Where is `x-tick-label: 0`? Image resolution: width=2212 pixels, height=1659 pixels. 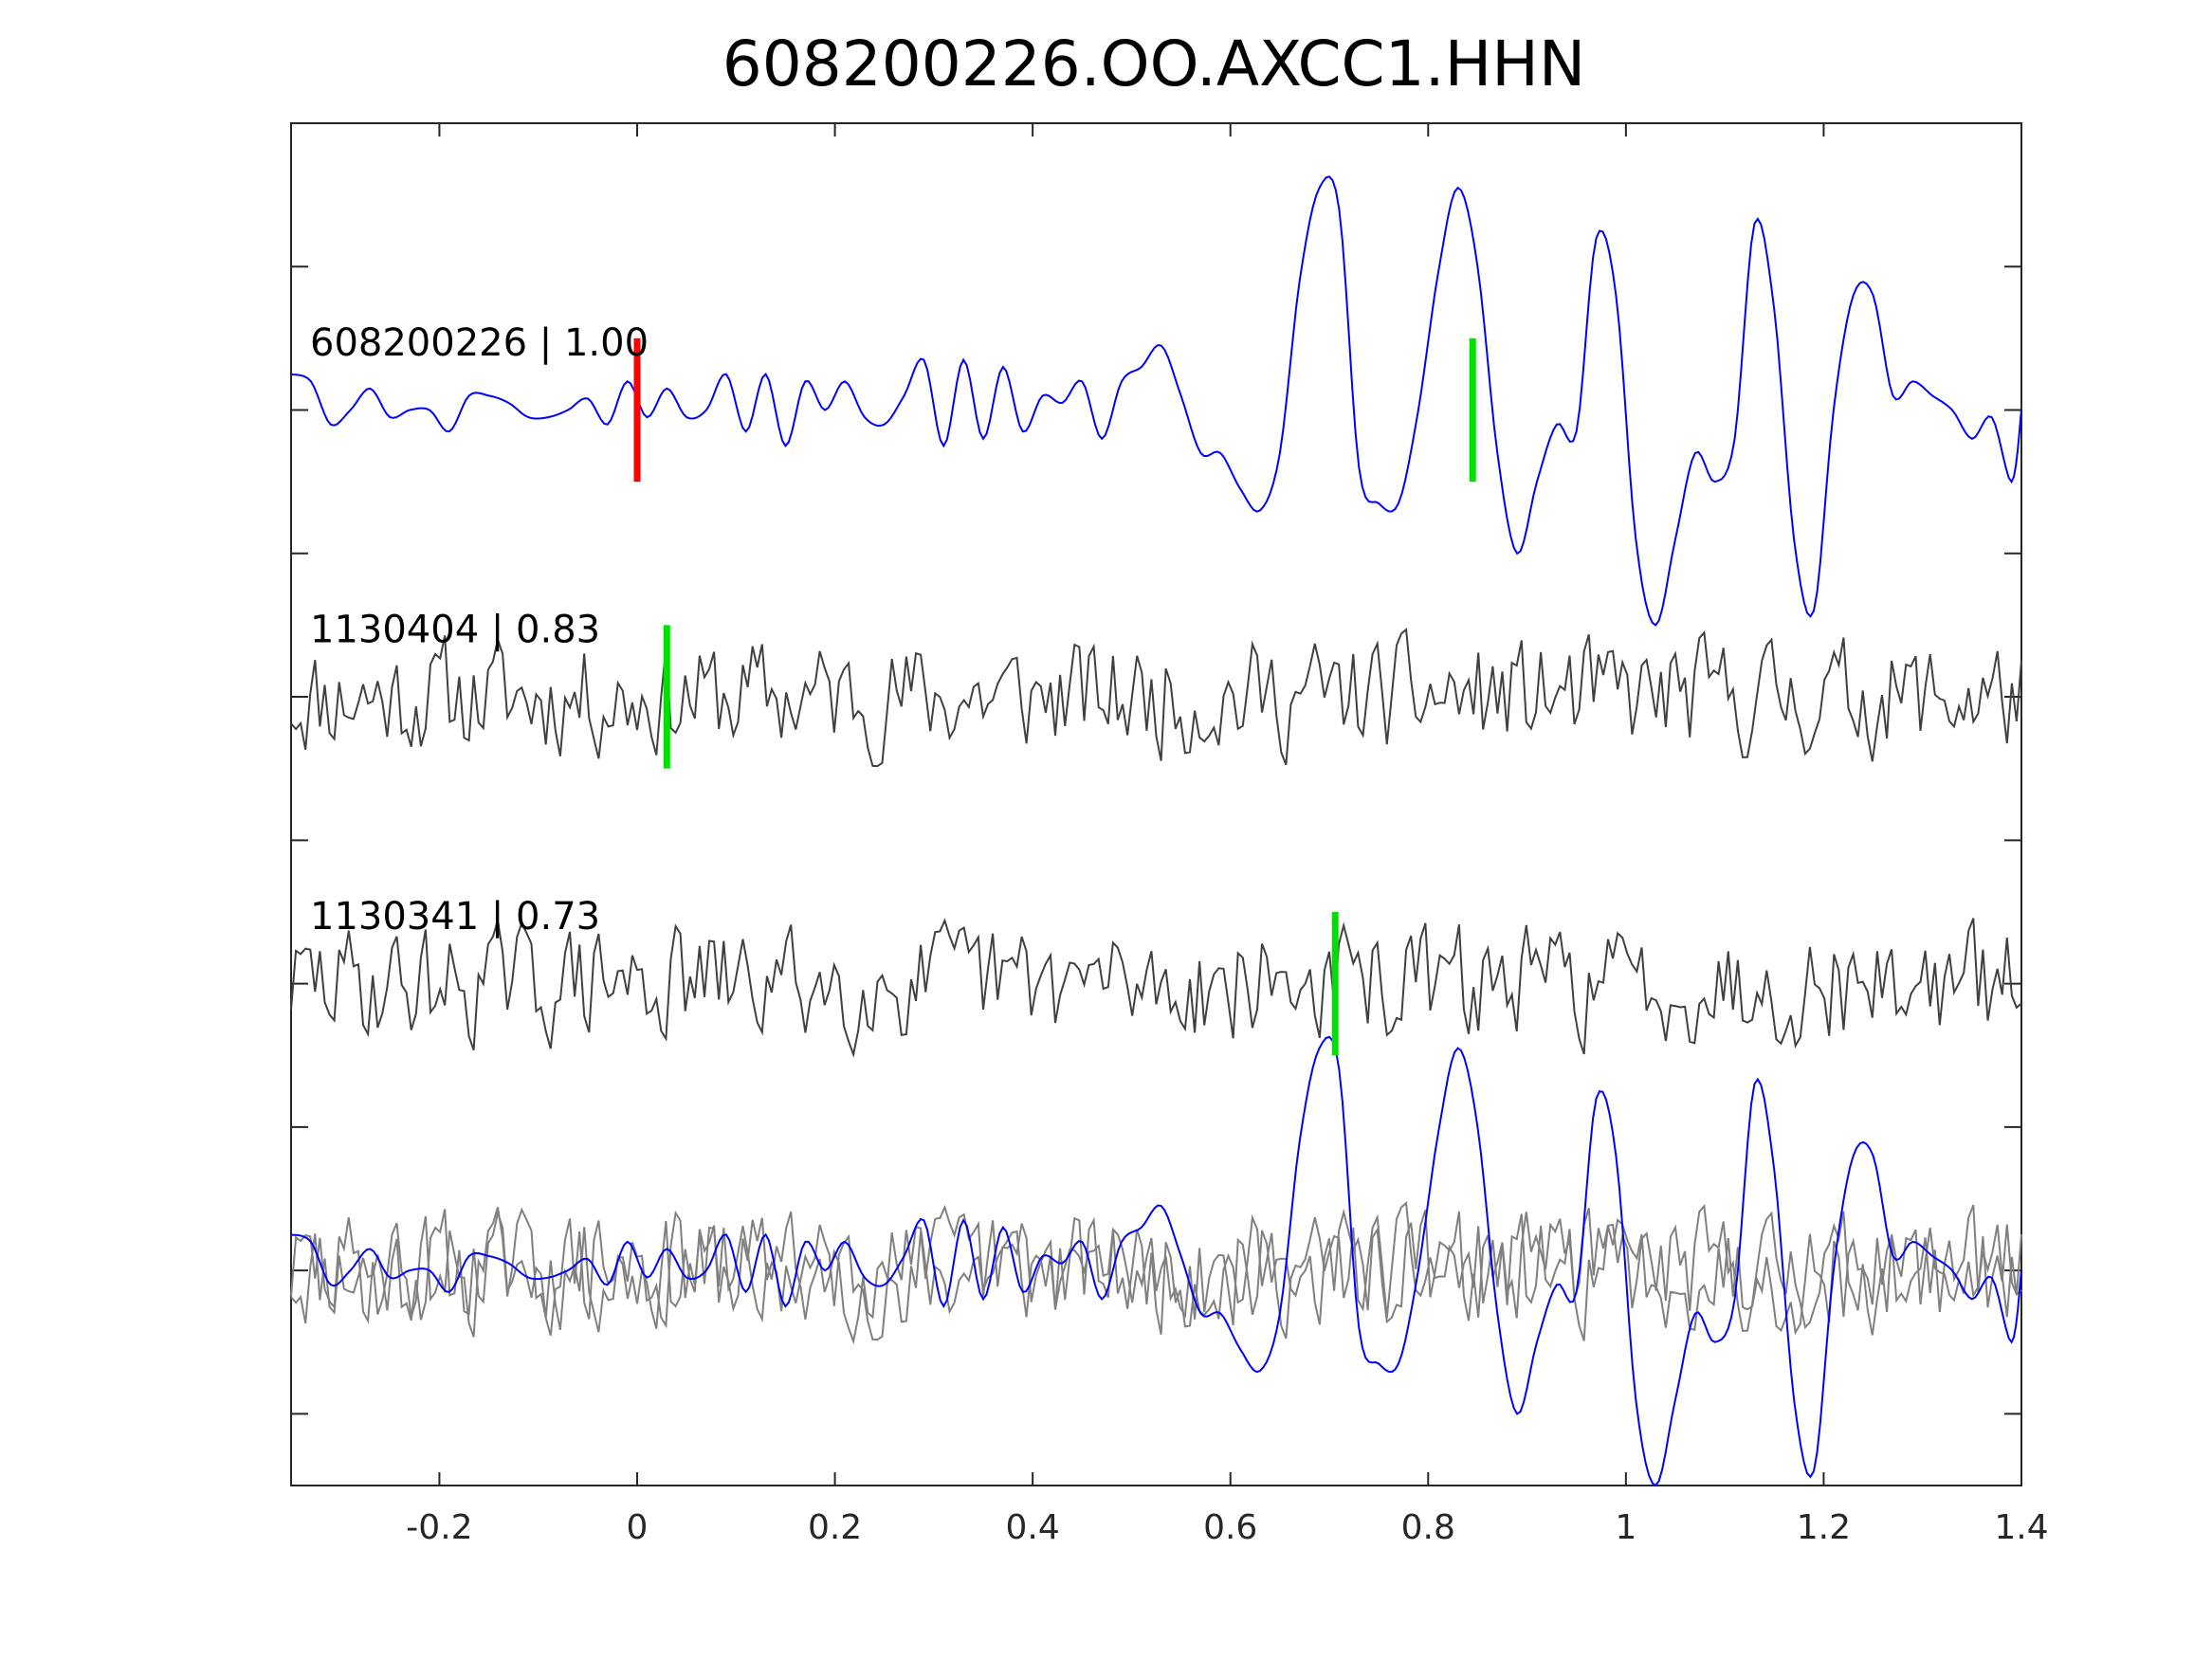 x-tick-label: 0 is located at coordinates (638, 1527).